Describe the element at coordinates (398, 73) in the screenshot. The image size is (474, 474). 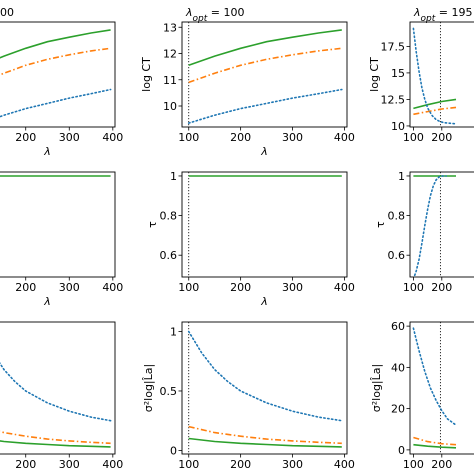
I see `y-tick-label: 15` at that location.